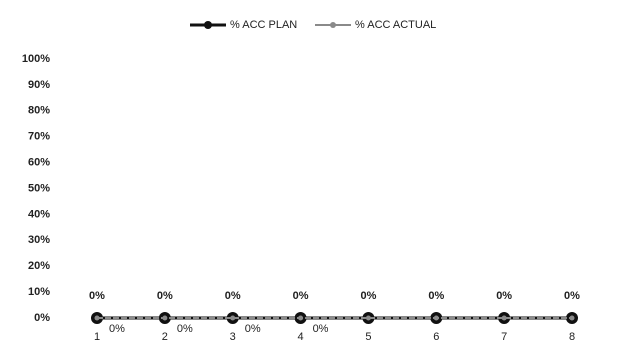  What do you see at coordinates (301, 337) in the screenshot?
I see `x-tick-label: 4` at bounding box center [301, 337].